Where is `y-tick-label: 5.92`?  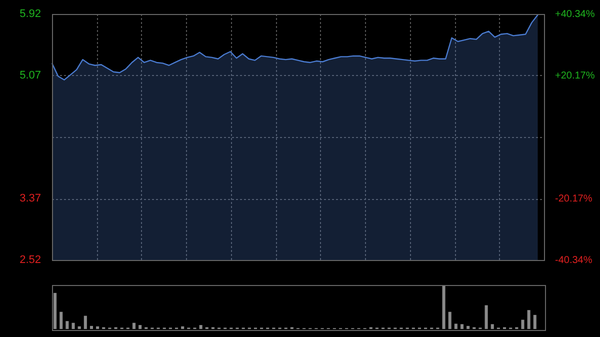
y-tick-label: 5.92 is located at coordinates (30, 14).